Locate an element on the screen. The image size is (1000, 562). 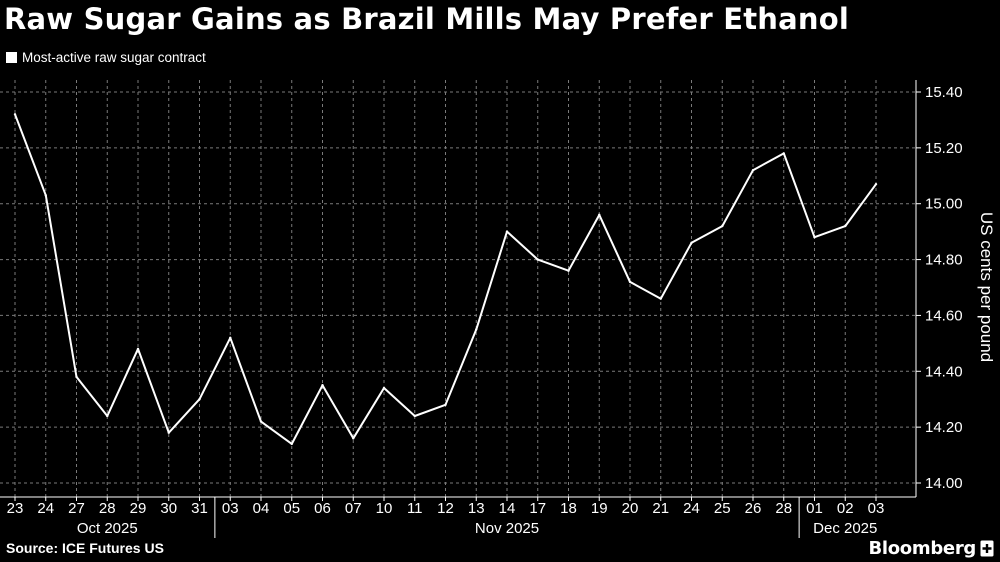
month-label: Nov 2025 is located at coordinates (507, 528).